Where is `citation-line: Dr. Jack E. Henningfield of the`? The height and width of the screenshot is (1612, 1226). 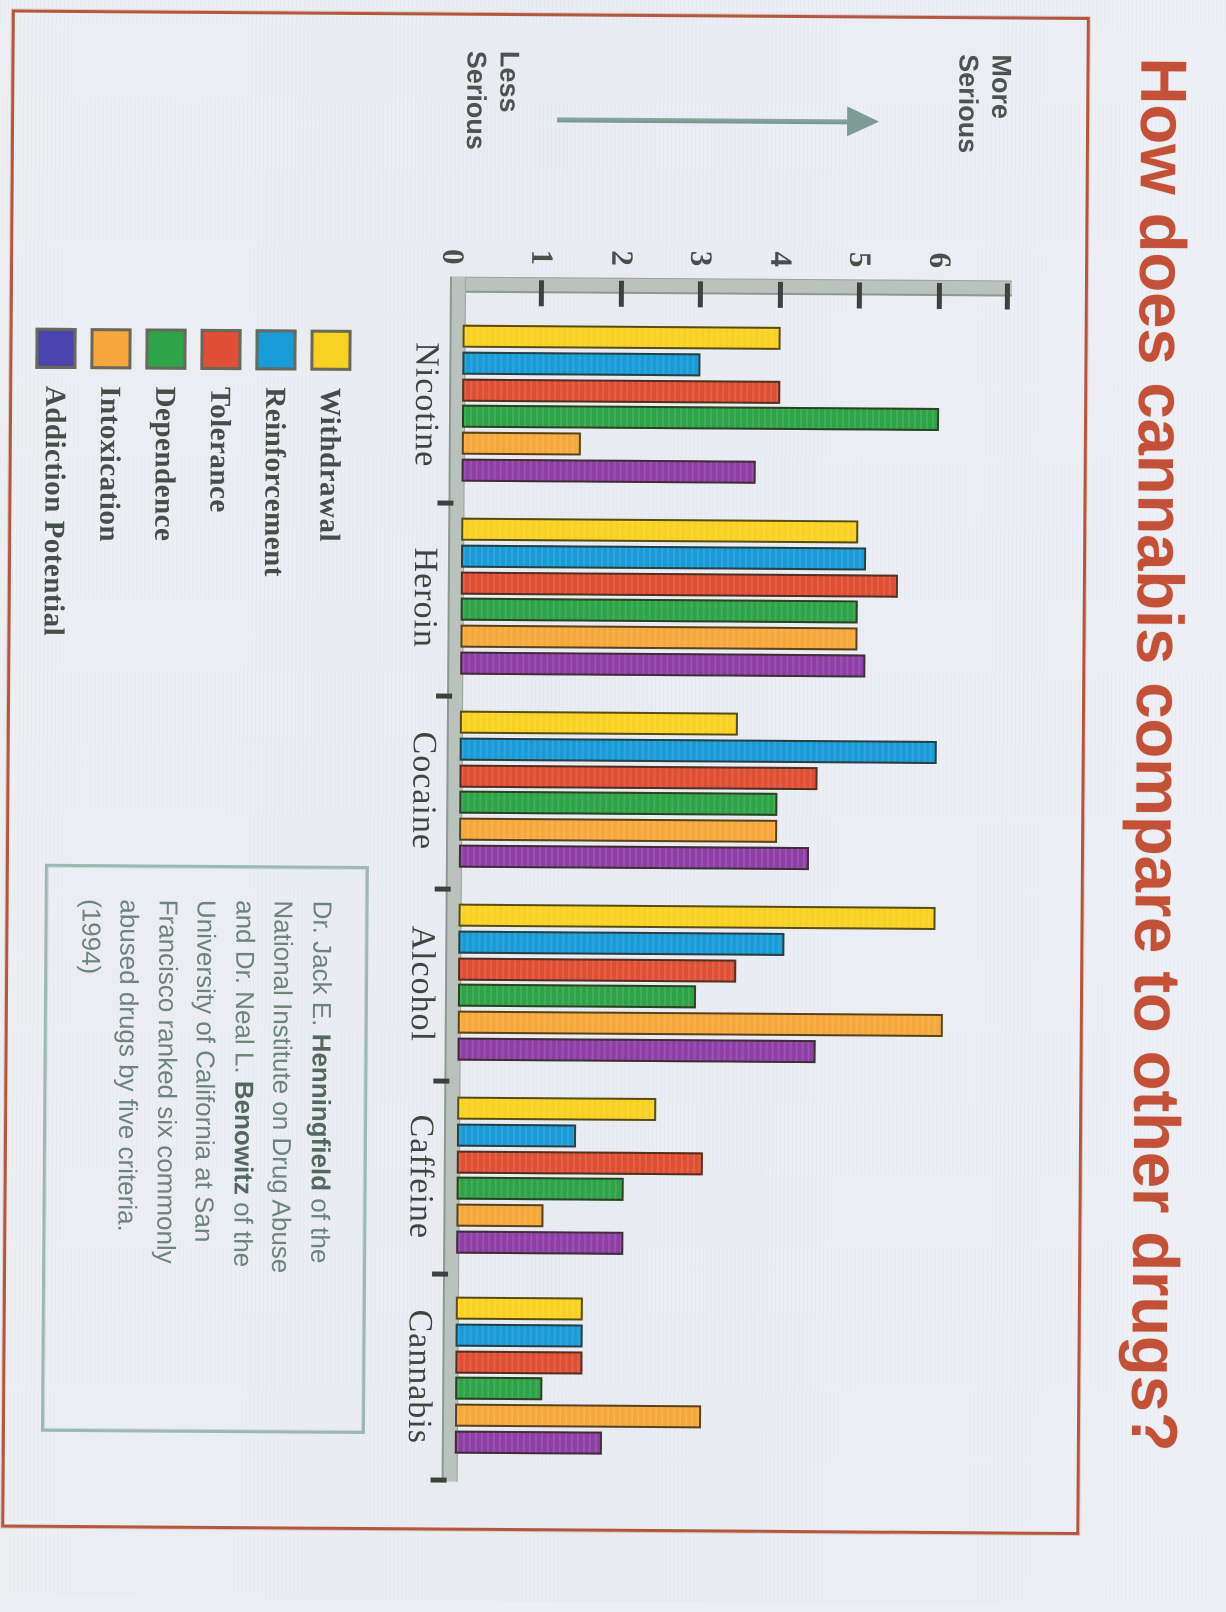
citation-line: Dr. Jack E. Henningfield of the is located at coordinates (321, 1161).